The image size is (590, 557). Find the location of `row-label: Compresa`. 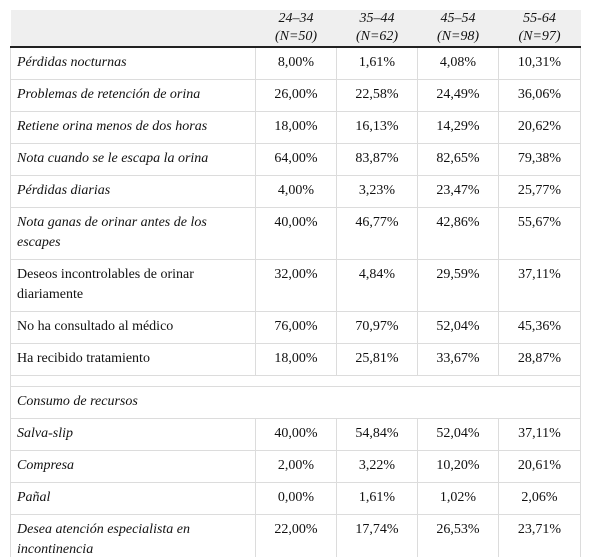

row-label: Compresa is located at coordinates (133, 466).